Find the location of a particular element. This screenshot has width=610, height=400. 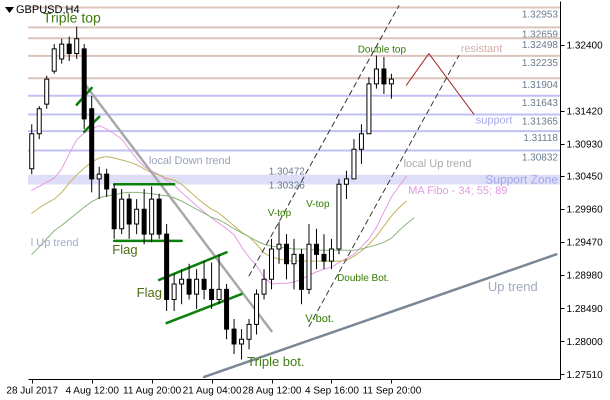

ref-line-label: 1.30832 is located at coordinates (540, 158).